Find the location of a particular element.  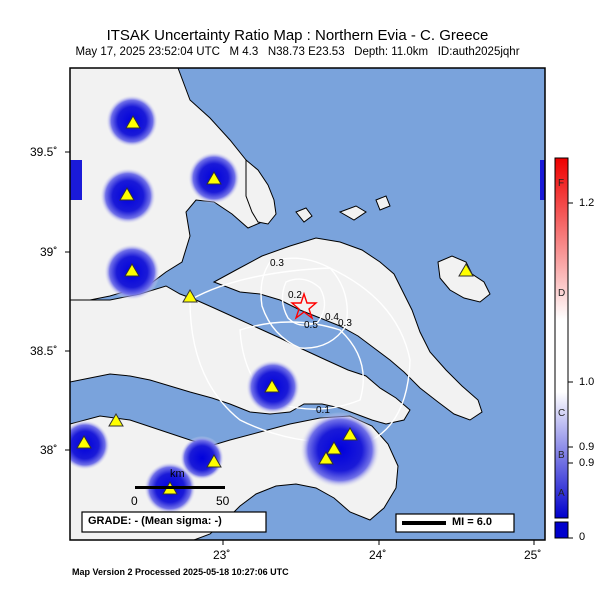

scale-bar-label: 50 is located at coordinates (223, 501).